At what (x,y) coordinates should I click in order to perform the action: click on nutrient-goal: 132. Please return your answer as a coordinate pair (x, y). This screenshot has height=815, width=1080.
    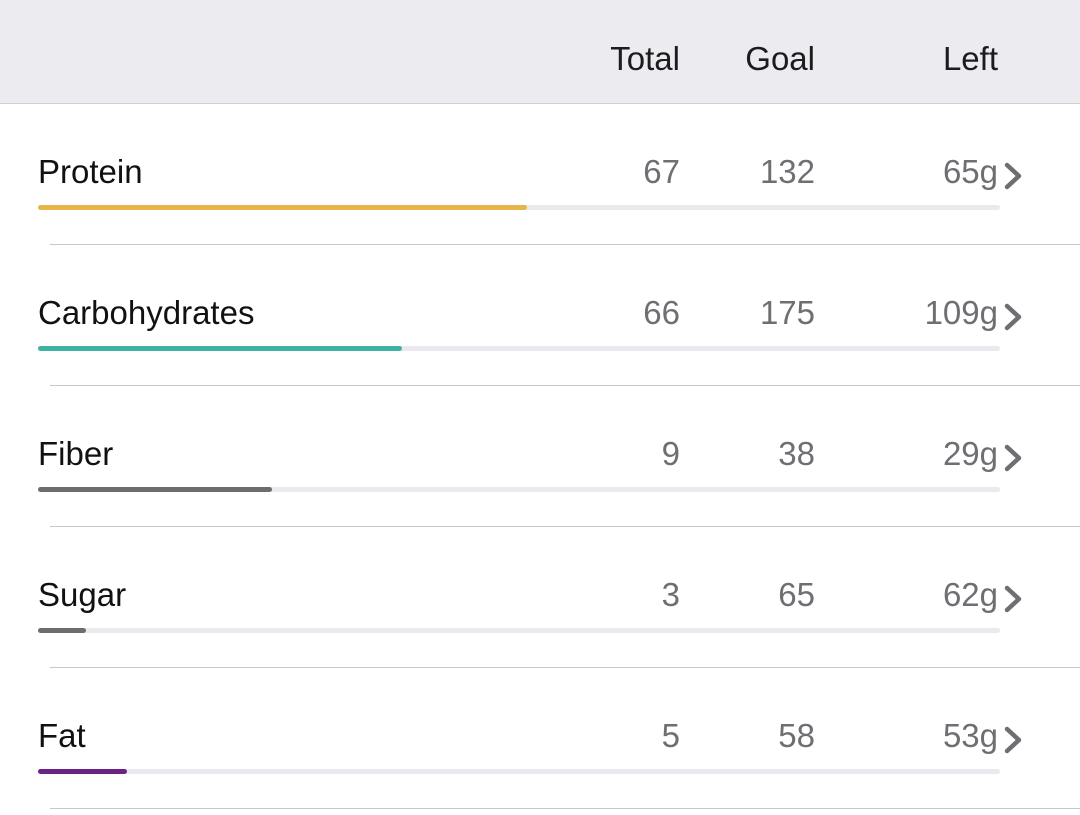
    Looking at the image, I should click on (787, 171).